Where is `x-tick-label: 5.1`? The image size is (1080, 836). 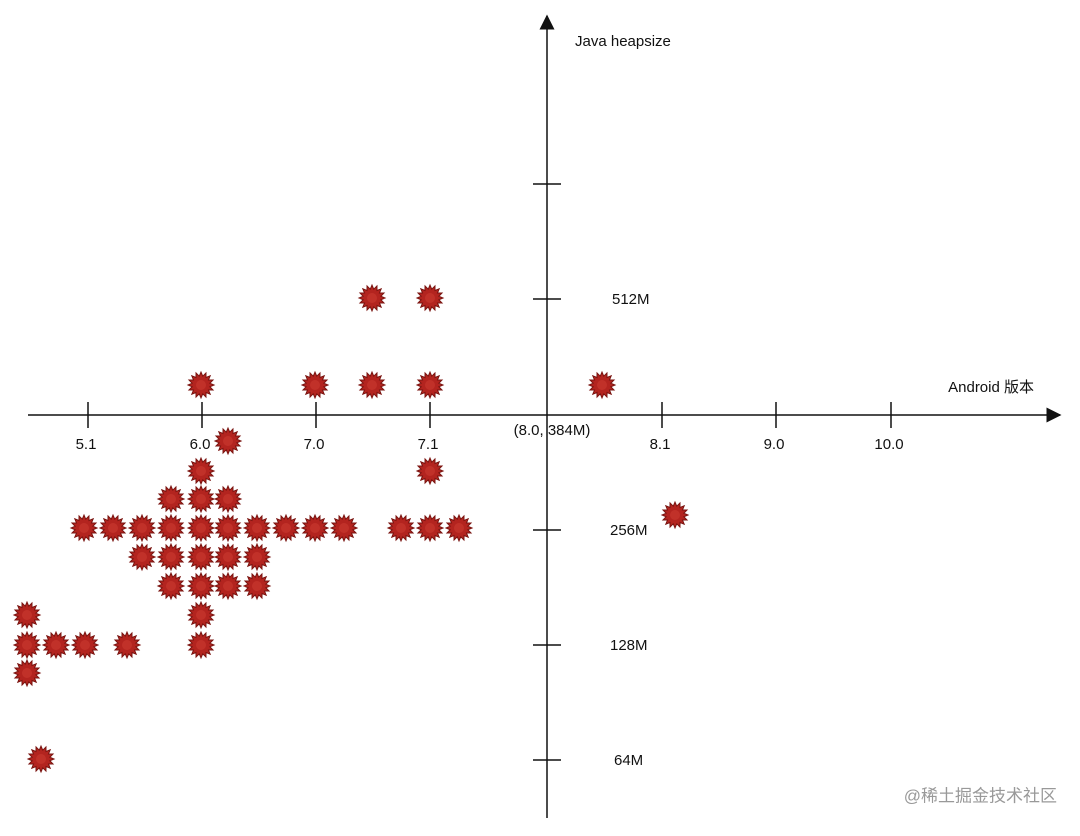 x-tick-label: 5.1 is located at coordinates (86, 444).